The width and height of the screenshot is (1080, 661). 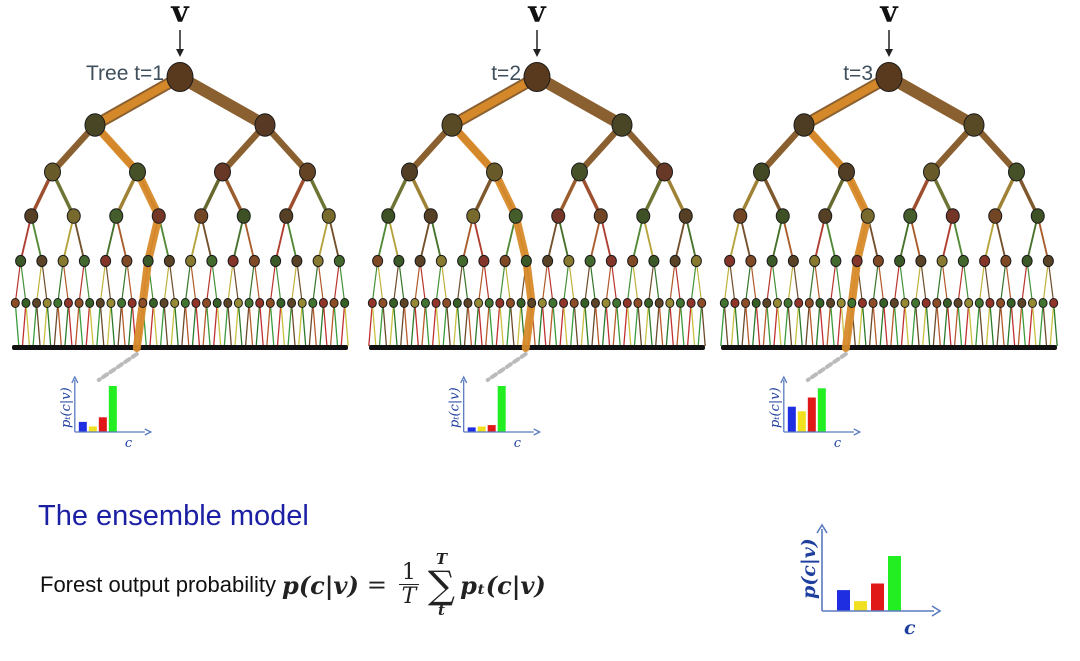 What do you see at coordinates (537, 347) in the screenshot?
I see `leaf-bar` at bounding box center [537, 347].